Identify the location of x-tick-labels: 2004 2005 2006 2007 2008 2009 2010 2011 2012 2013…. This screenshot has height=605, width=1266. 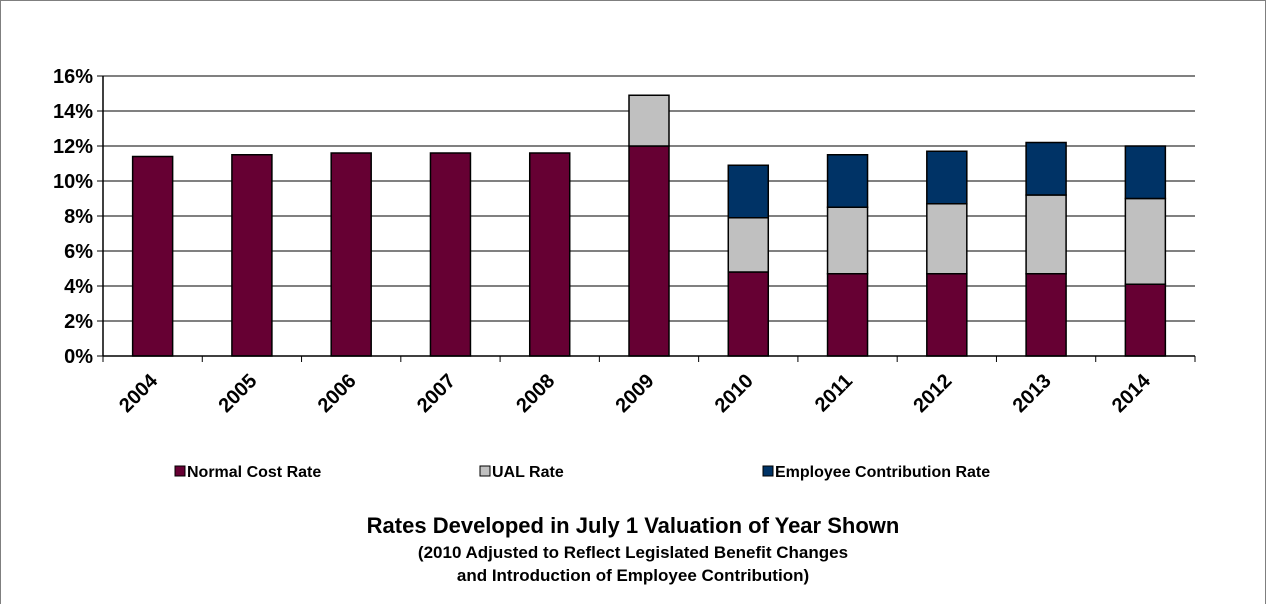
(635, 393).